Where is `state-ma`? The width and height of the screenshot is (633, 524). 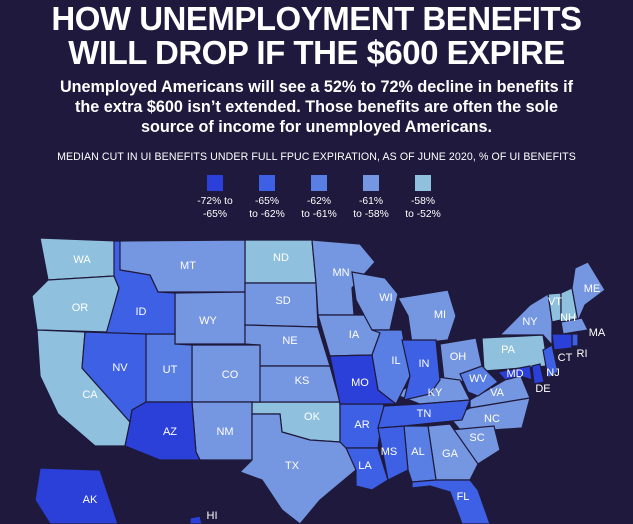
state-ma is located at coordinates (574, 326).